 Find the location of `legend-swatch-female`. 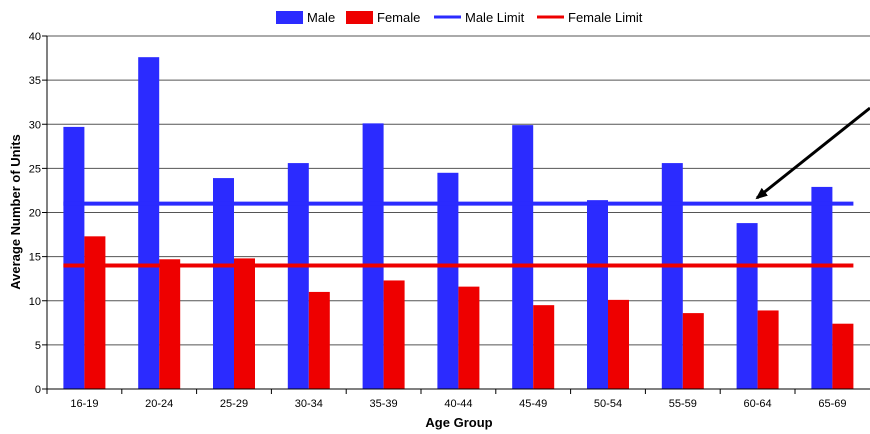

legend-swatch-female is located at coordinates (359, 17).